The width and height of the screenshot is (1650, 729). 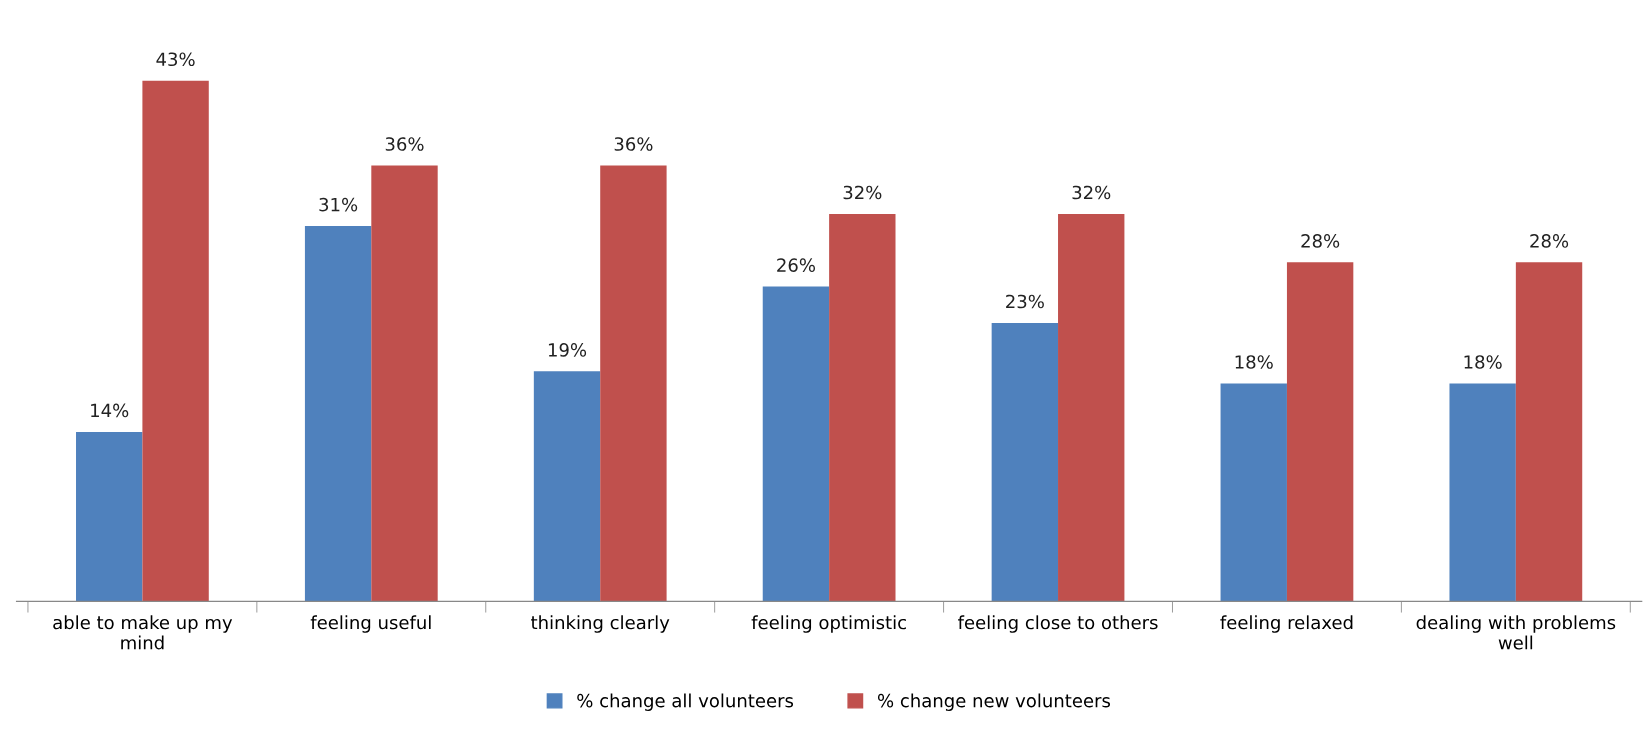 I want to click on x-tick-label: dealing with problems well, so click(x=1516, y=632).